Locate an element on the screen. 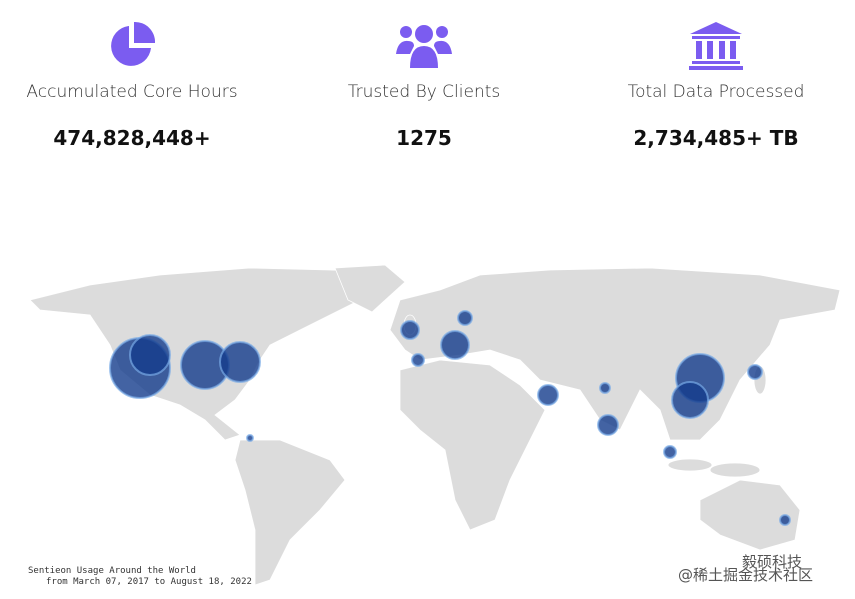  clients-icon is located at coordinates (424, 46).